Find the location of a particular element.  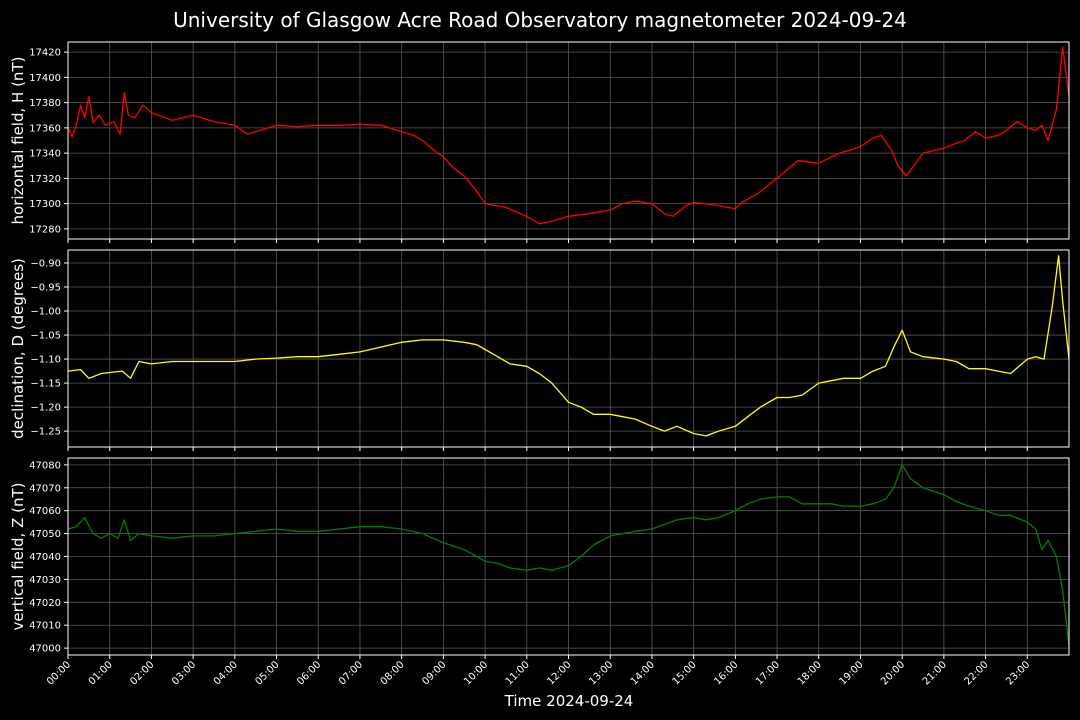

y-tick-label: 47040 is located at coordinates (45, 557).